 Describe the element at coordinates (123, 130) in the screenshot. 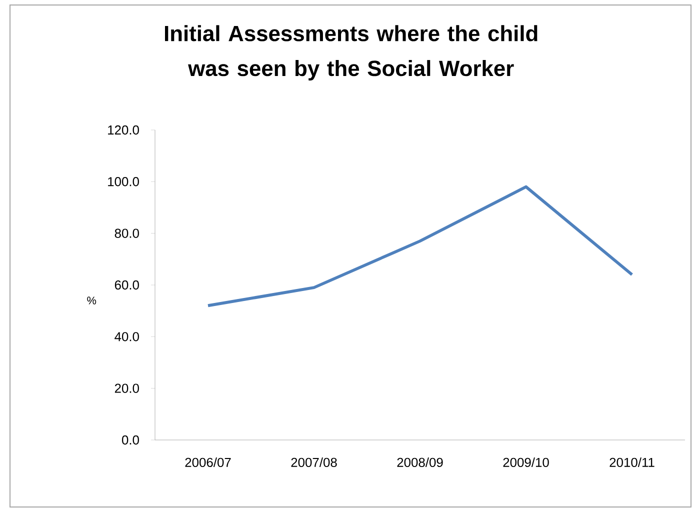

I see `y-tick-label: 120.0` at that location.